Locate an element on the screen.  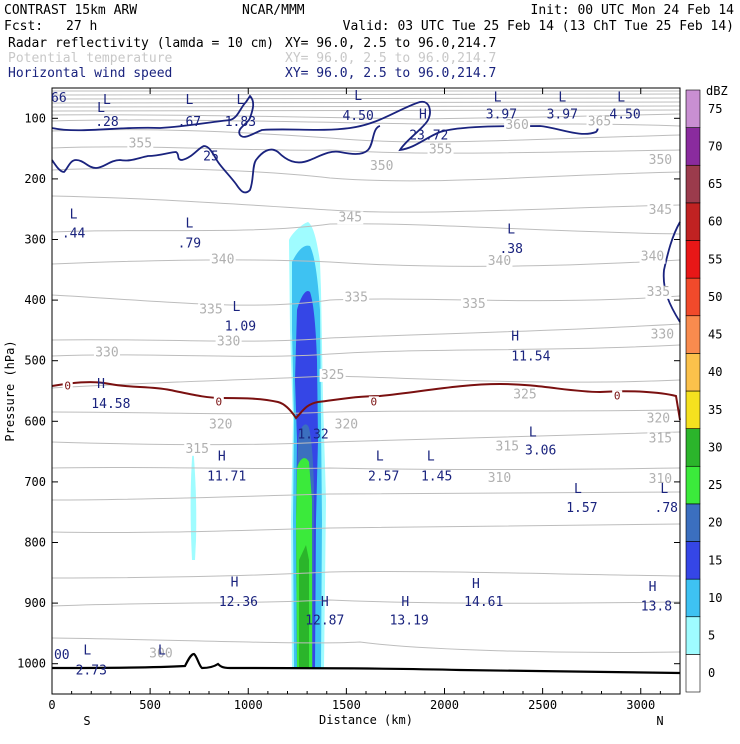
colorbar-label: 10 is located at coordinates (715, 598).